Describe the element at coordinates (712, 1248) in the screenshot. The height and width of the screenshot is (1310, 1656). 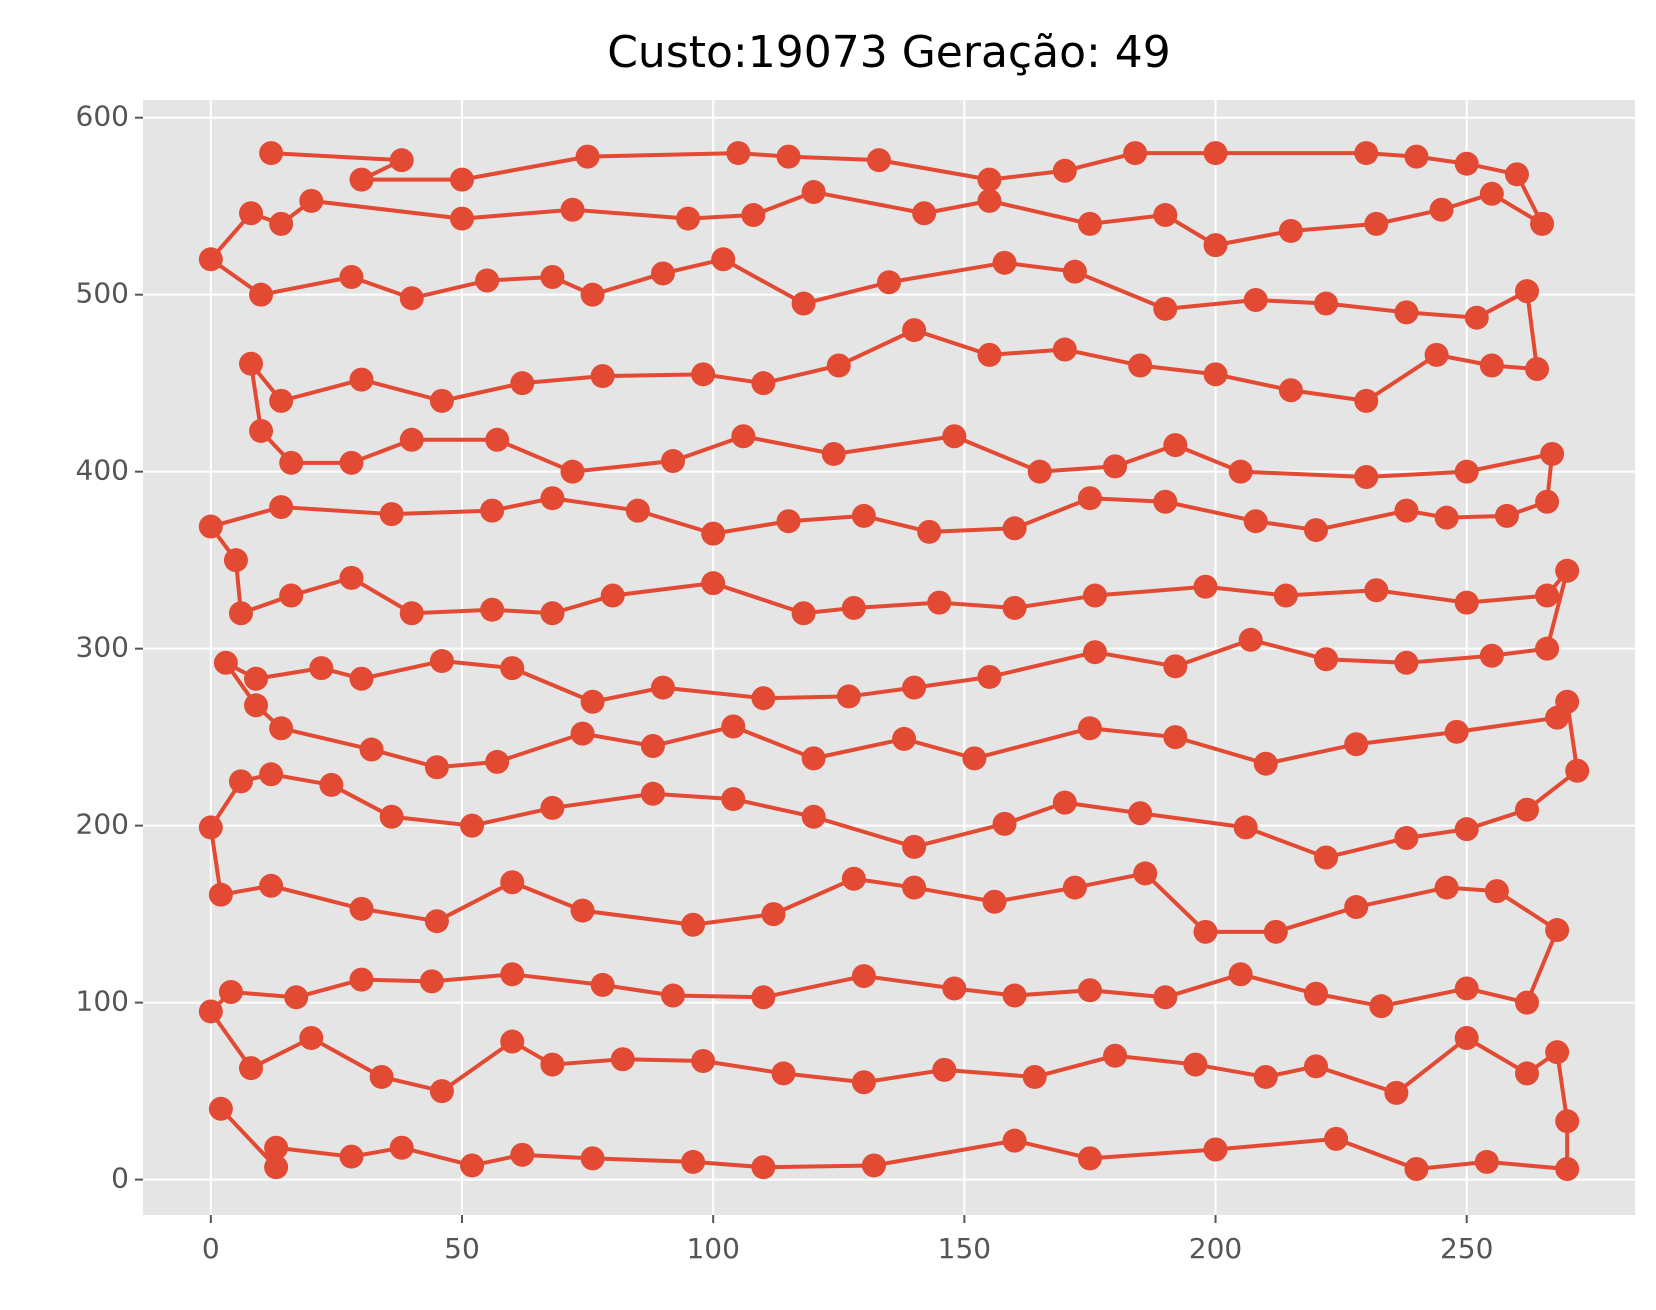
I see `x-tick-label: 100` at that location.